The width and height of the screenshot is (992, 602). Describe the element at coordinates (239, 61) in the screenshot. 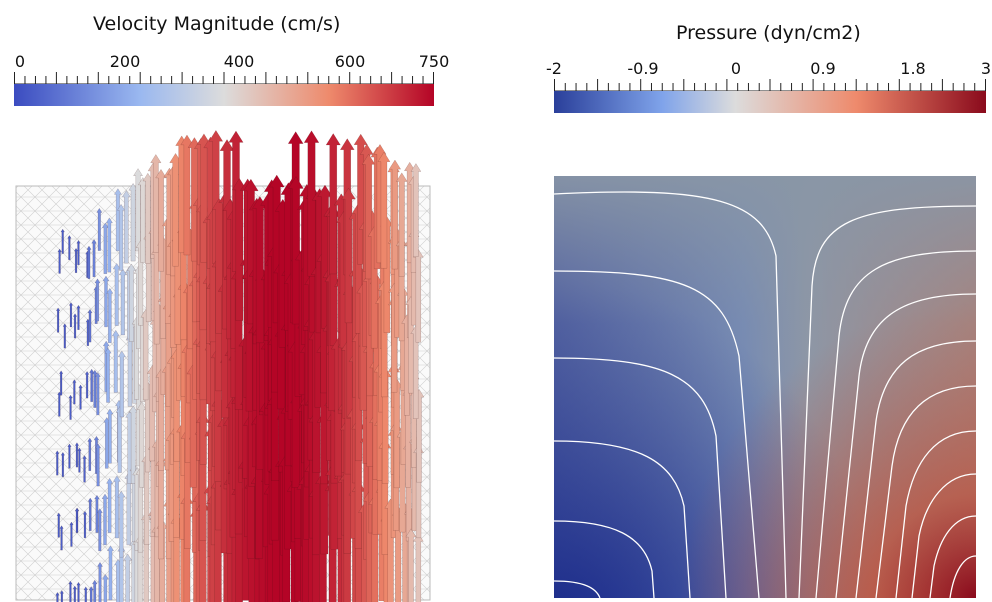

I see `velocity-tick-400: 400` at that location.